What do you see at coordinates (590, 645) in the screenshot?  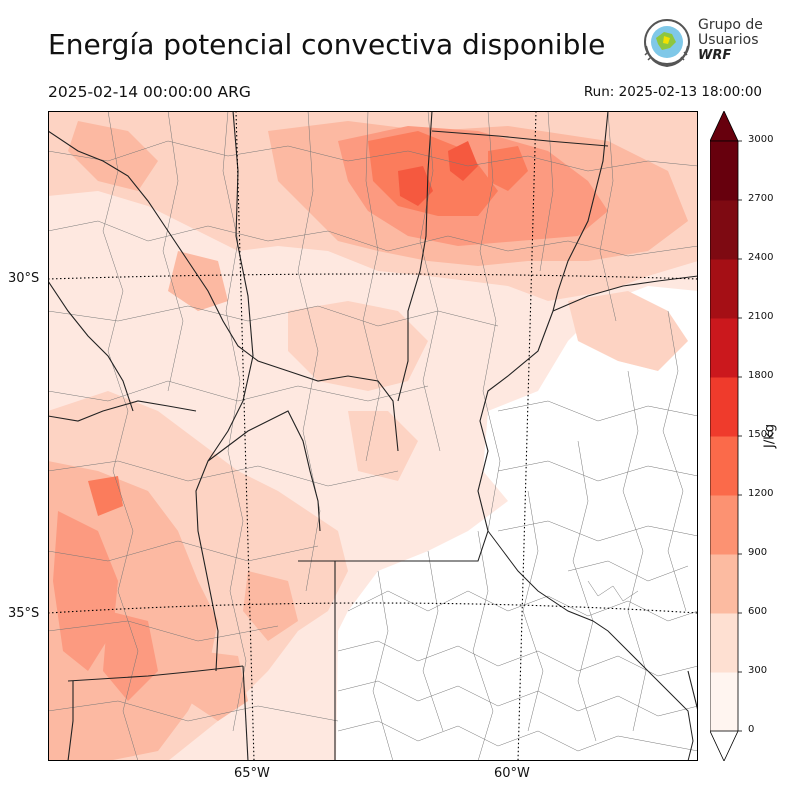 I see `coastline` at bounding box center [590, 645].